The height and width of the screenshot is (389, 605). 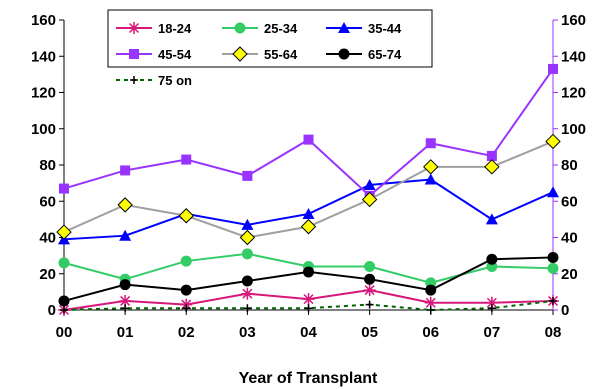 I want to click on x-tick-label: 02, so click(x=186, y=332).